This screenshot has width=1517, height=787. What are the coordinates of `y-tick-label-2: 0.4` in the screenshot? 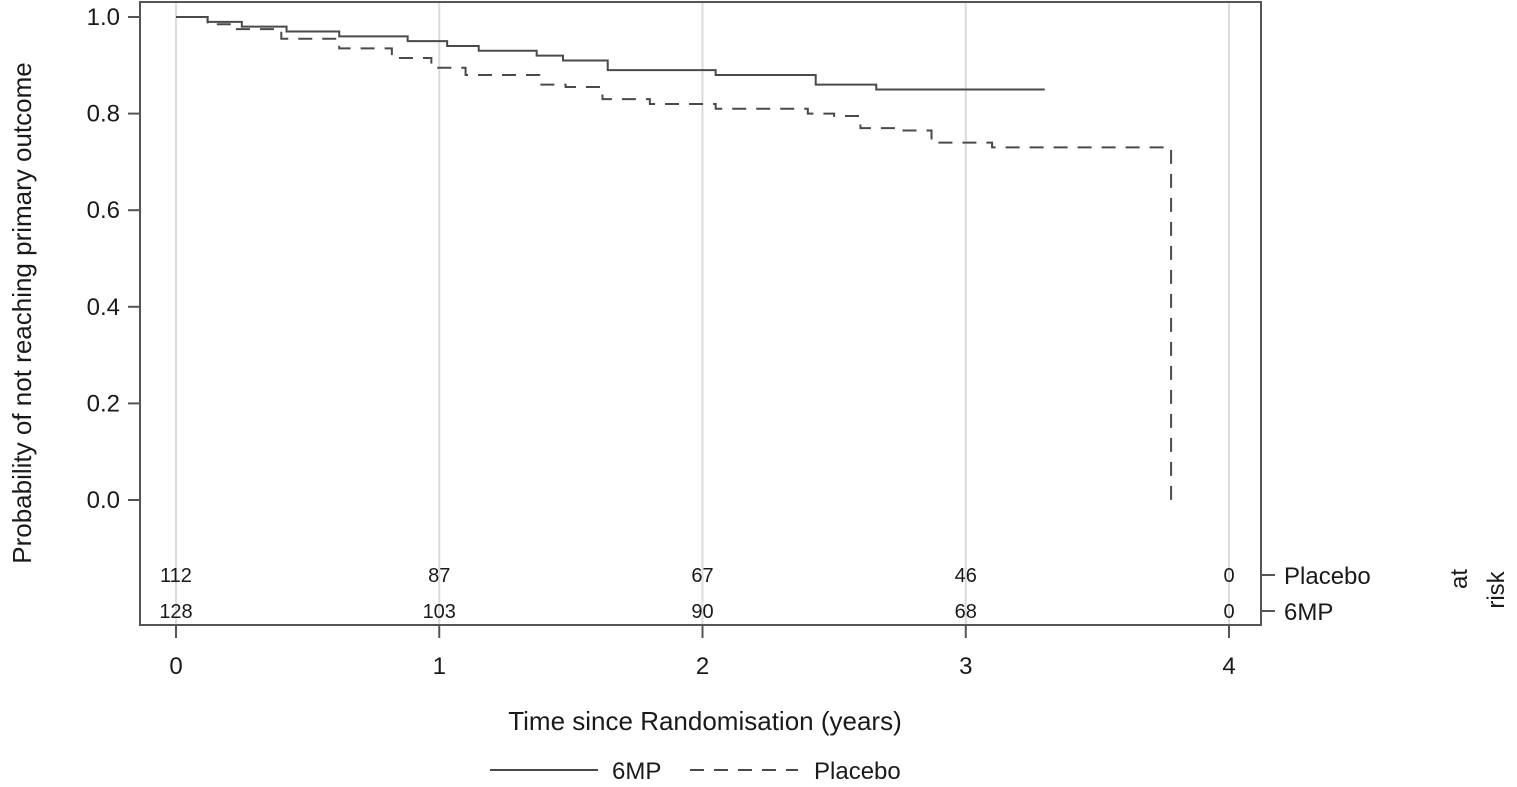 It's located at (103, 307).